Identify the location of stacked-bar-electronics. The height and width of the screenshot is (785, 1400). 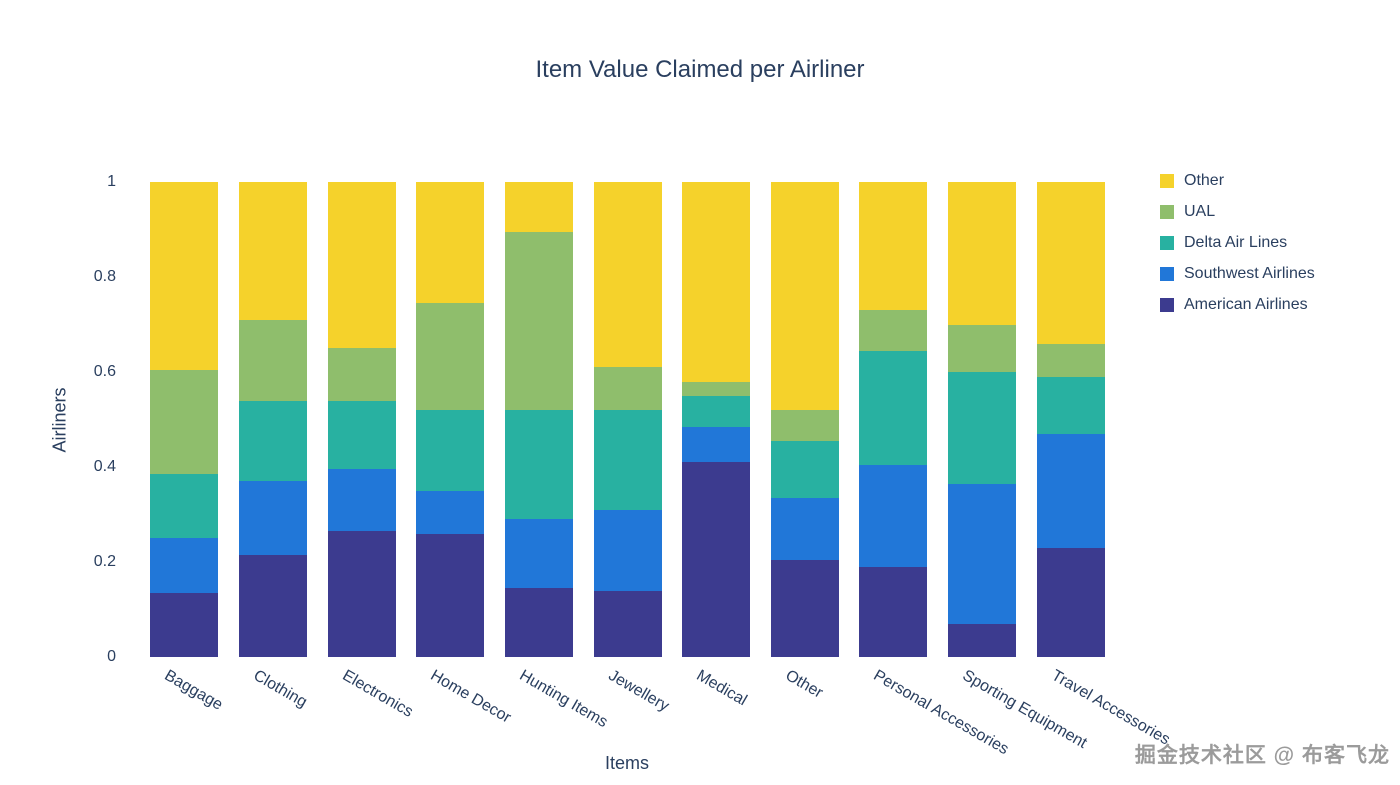
(361, 419).